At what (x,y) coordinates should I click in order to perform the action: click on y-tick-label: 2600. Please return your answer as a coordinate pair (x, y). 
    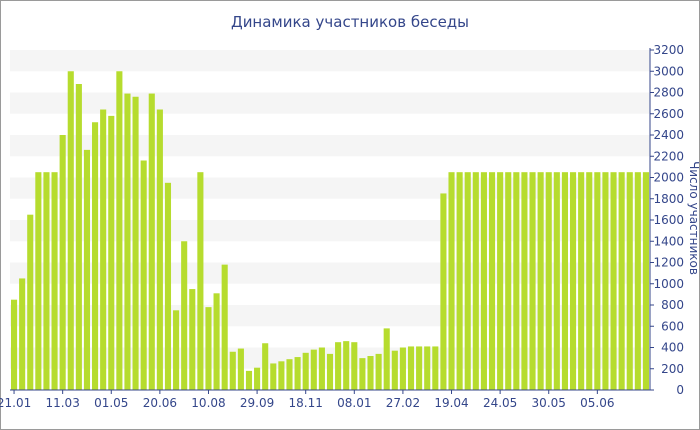
    Looking at the image, I should click on (668, 114).